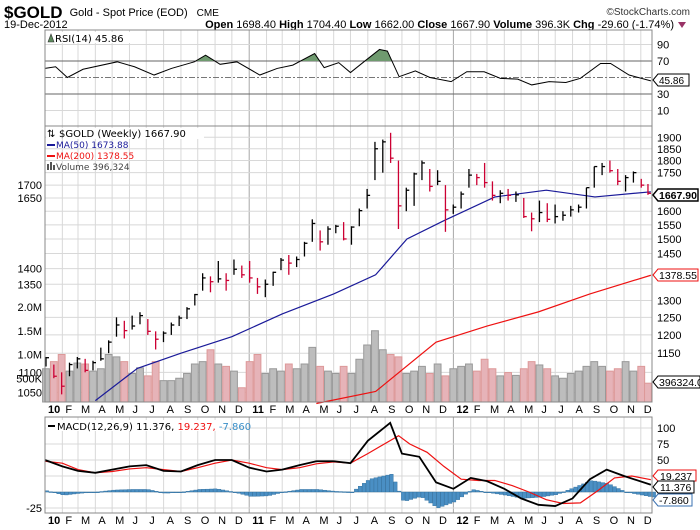 The height and width of the screenshot is (530, 700). I want to click on histogram-value-tag: -7.860, so click(672, 500).